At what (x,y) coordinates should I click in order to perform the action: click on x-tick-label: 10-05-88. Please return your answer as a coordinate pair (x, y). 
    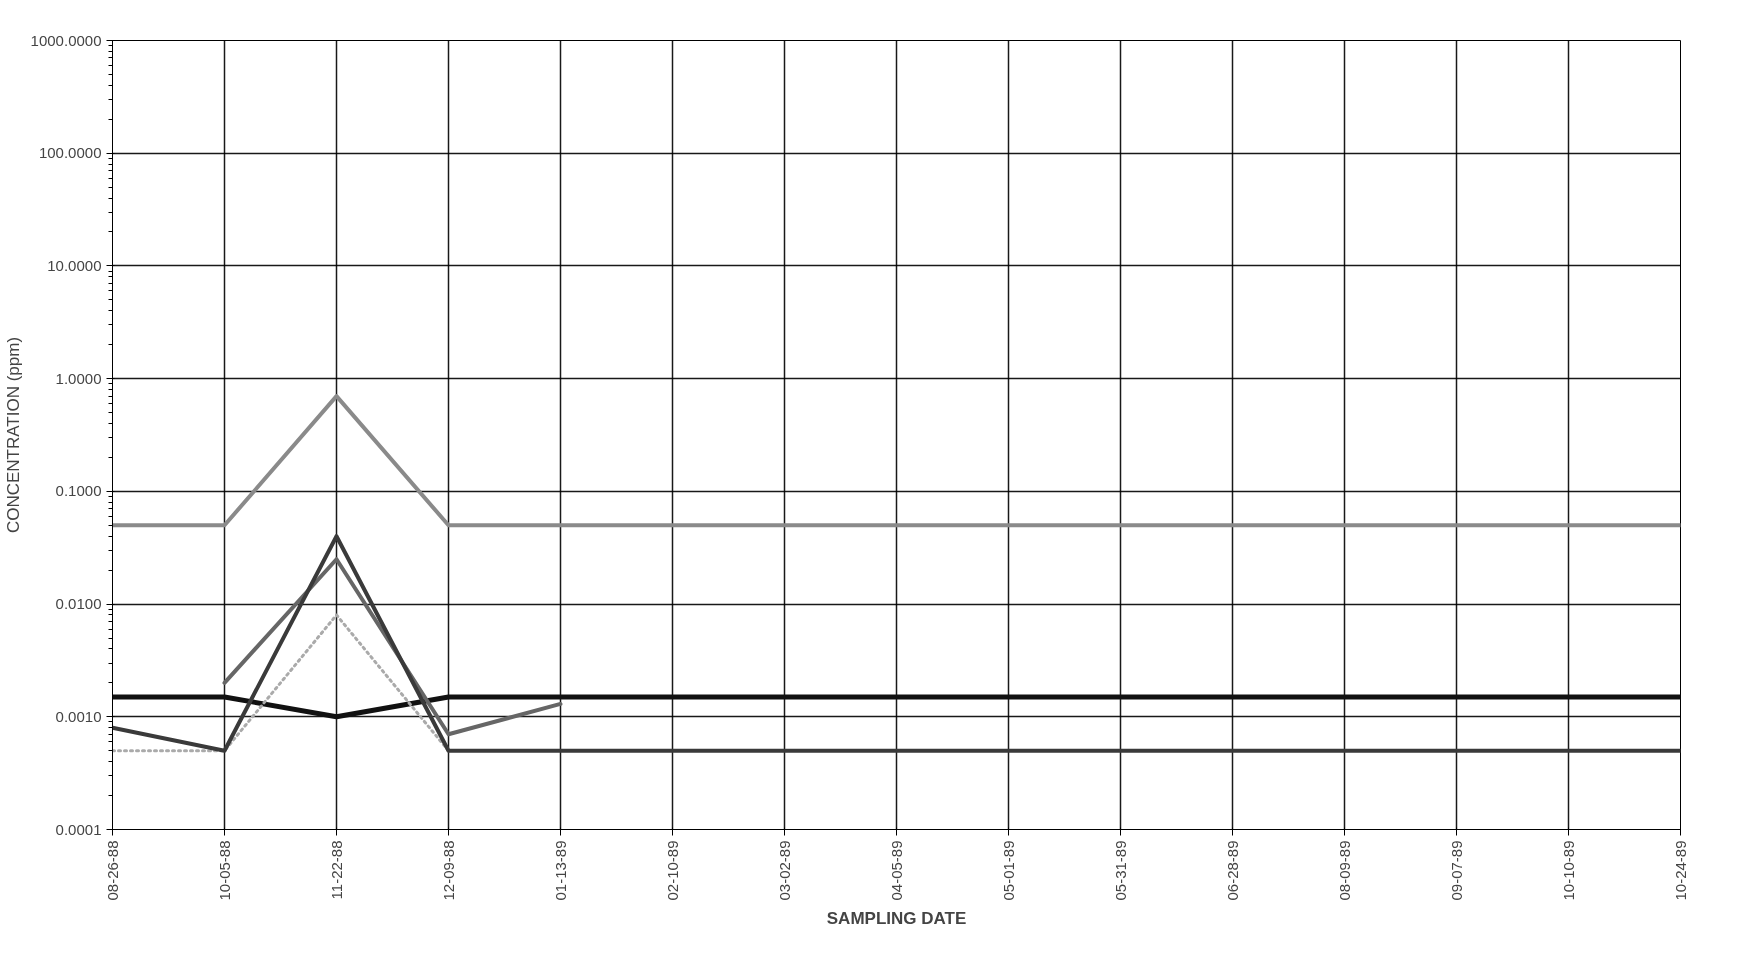
    Looking at the image, I should click on (224, 870).